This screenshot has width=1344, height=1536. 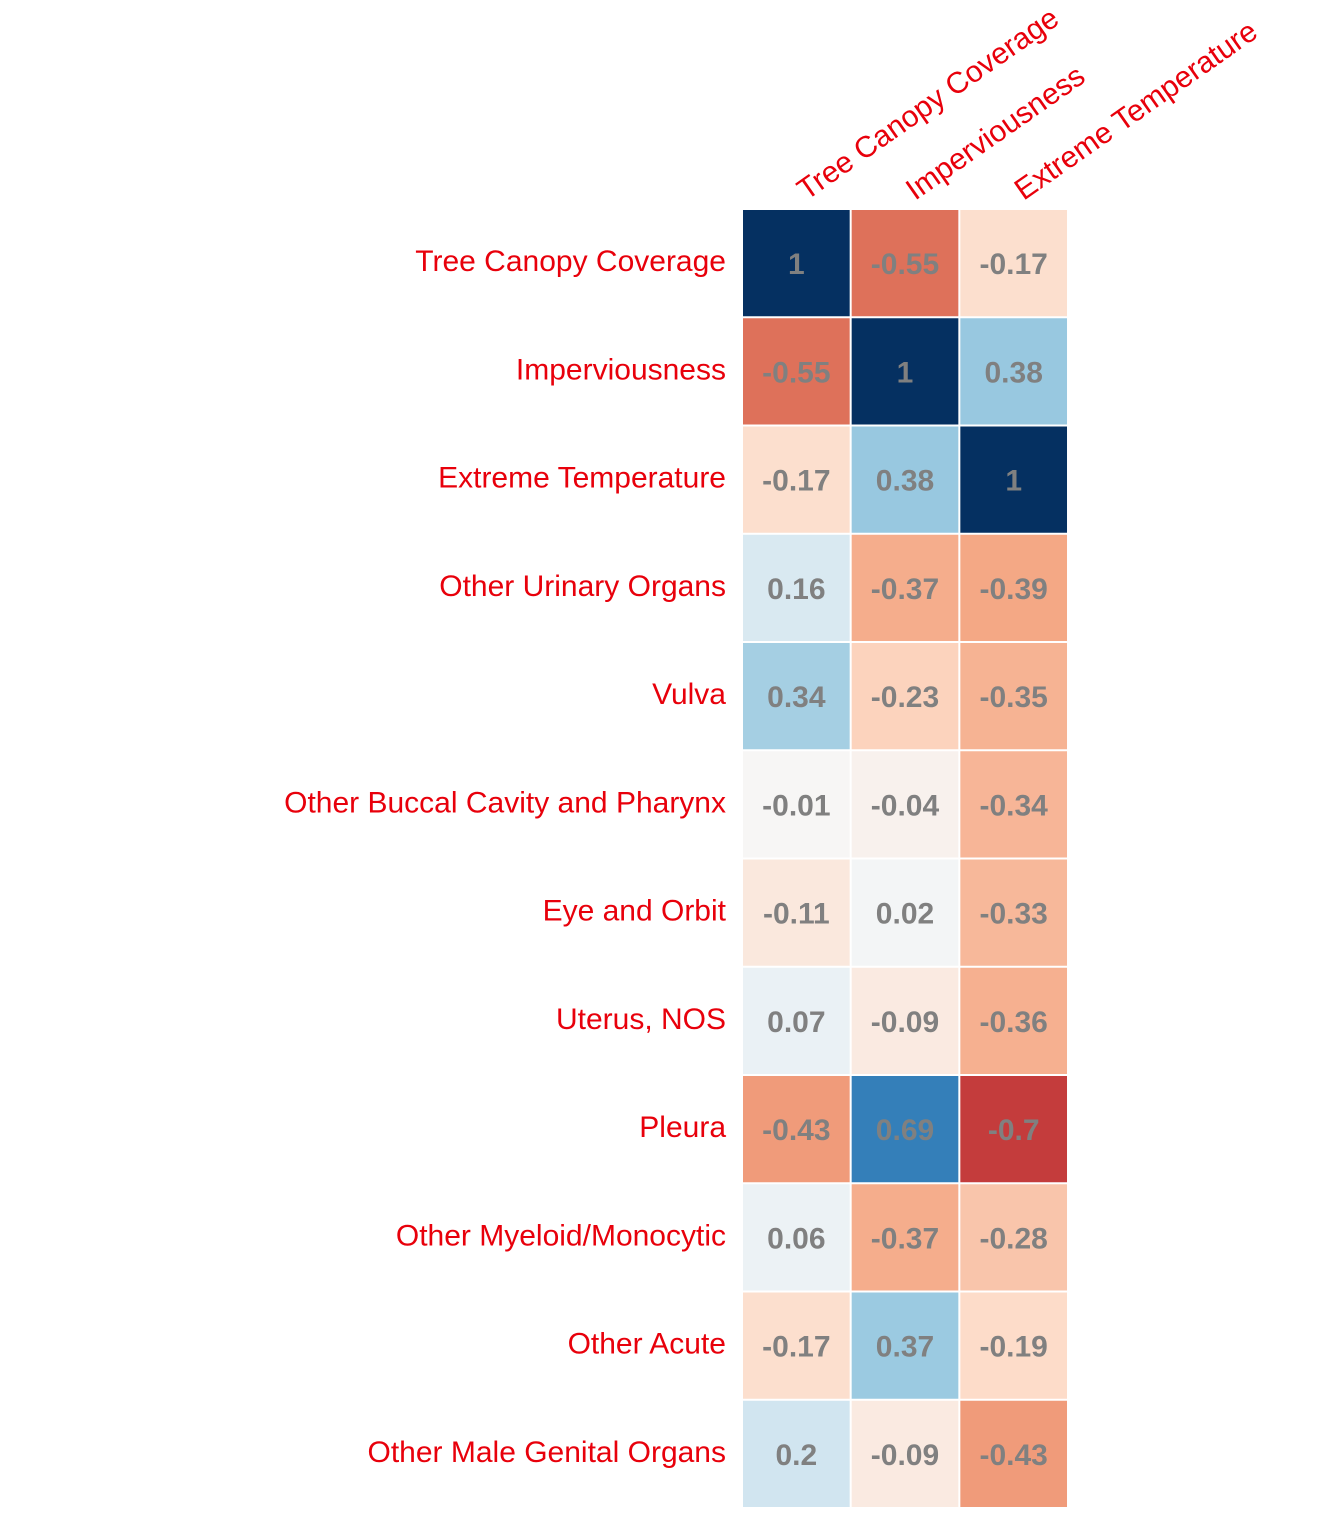 I want to click on heatmap-cell-other-acute-imperviousness, so click(x=905, y=1345).